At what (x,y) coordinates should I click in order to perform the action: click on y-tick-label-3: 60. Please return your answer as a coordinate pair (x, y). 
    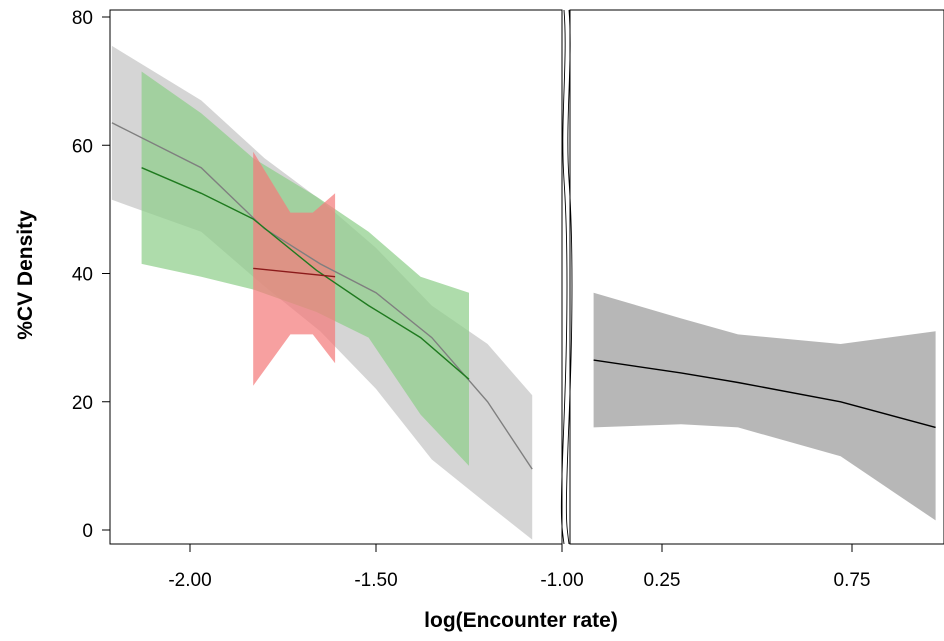
    Looking at the image, I should click on (82, 146).